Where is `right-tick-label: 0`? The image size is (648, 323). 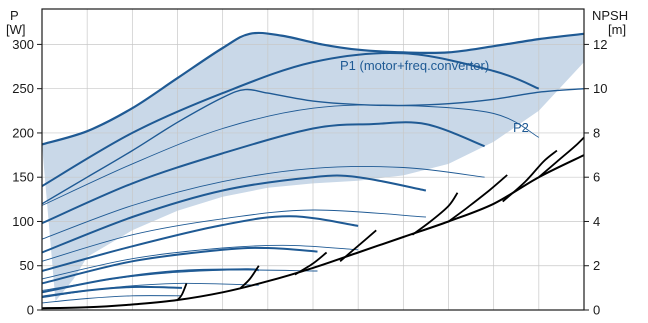 right-tick-label: 0 is located at coordinates (596, 310).